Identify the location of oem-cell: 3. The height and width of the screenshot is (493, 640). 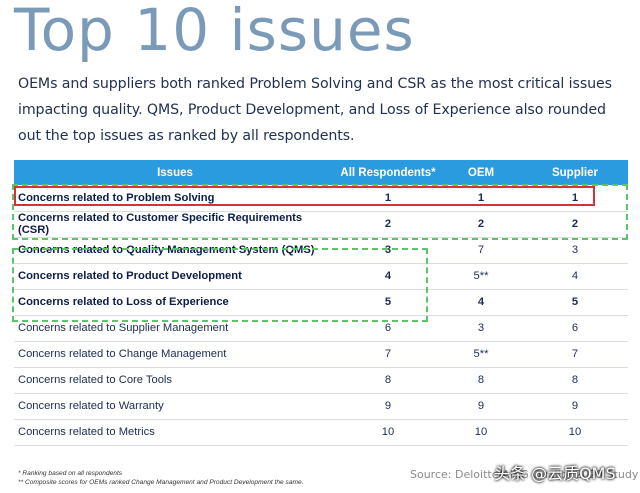
(481, 328).